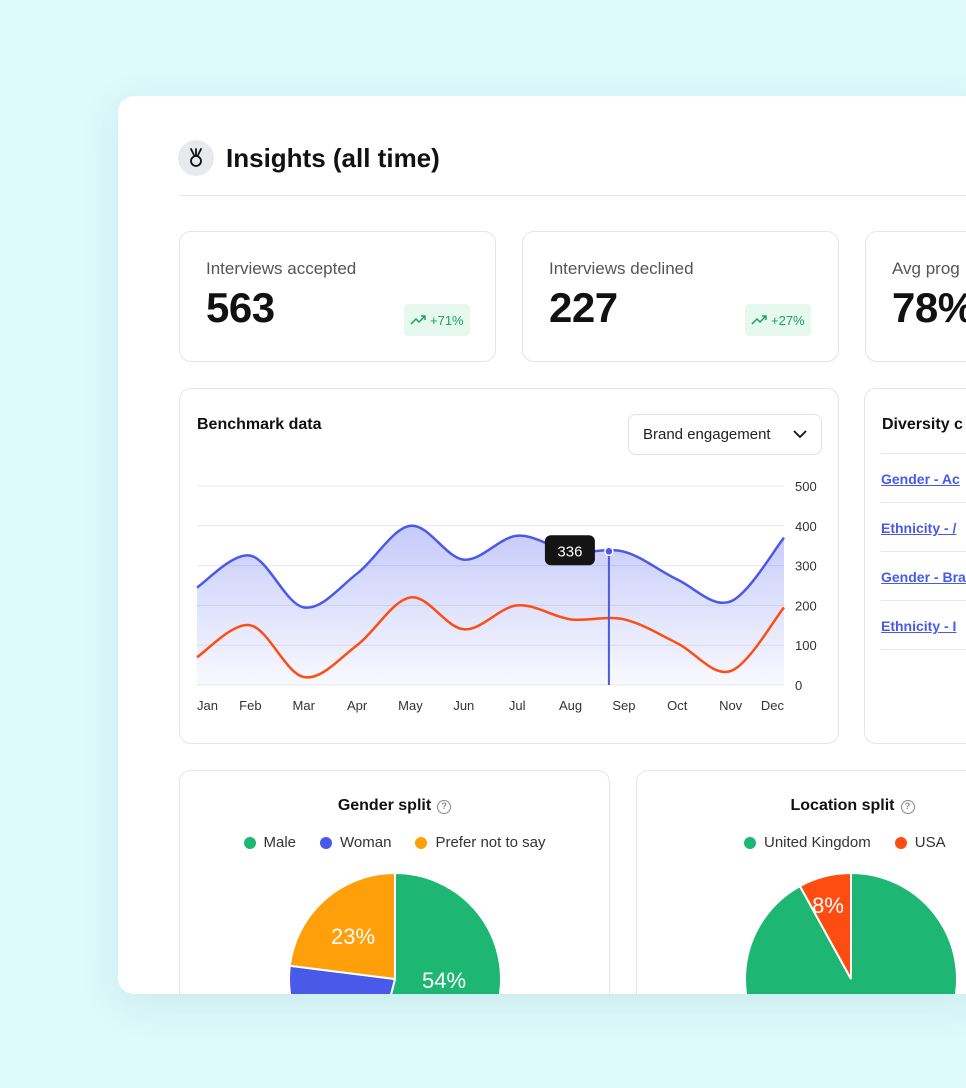  I want to click on diversity-link-gender-brand: Gender - Bra, so click(923, 577).